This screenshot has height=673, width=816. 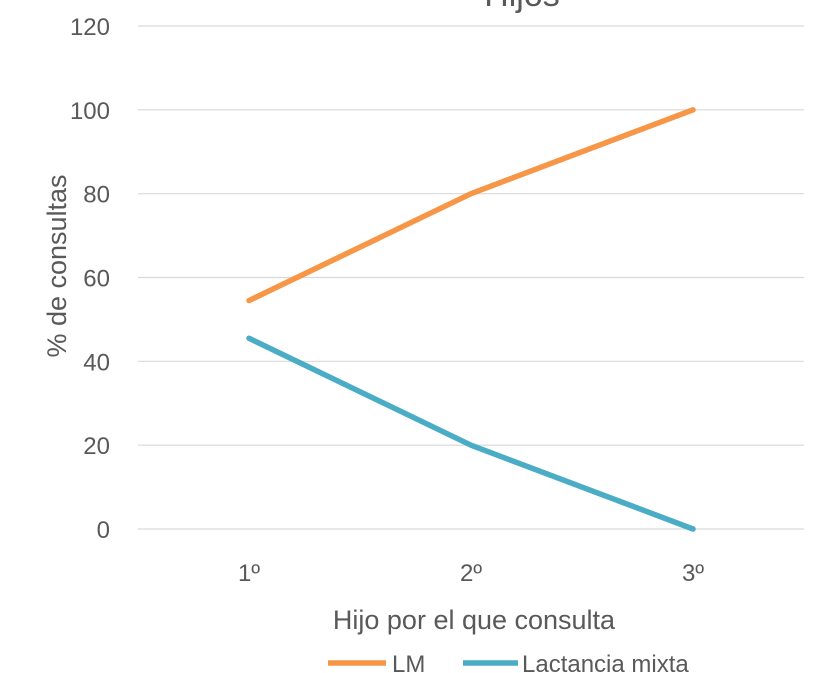 I want to click on x-axis-label: Hijo por el que consulta, so click(x=474, y=620).